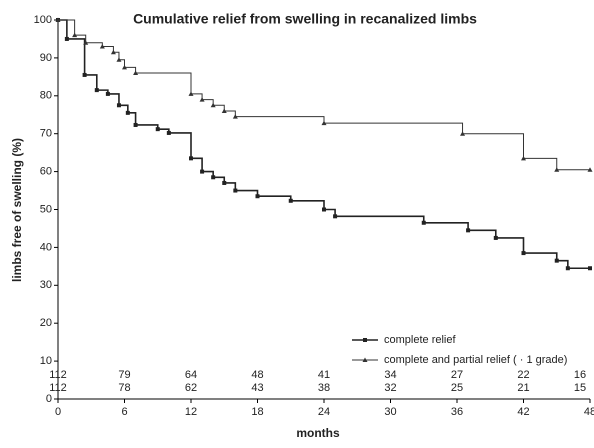 The image size is (594, 448). Describe the element at coordinates (257, 412) in the screenshot. I see `x-tick-label: 18` at that location.